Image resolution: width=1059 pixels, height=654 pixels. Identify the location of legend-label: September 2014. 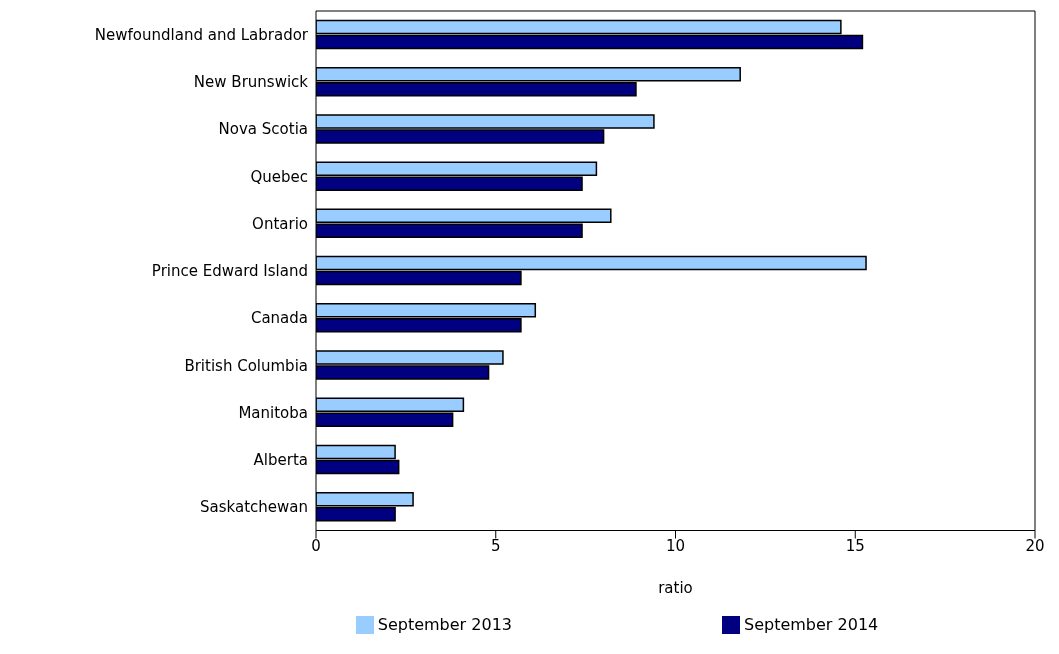
(811, 624).